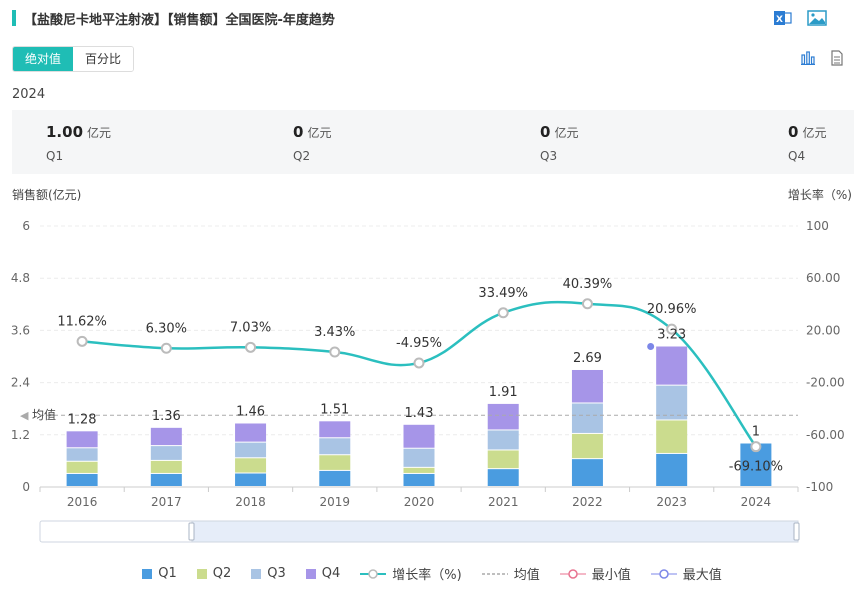  I want to click on percentage-tab: 百分比, so click(103, 59).